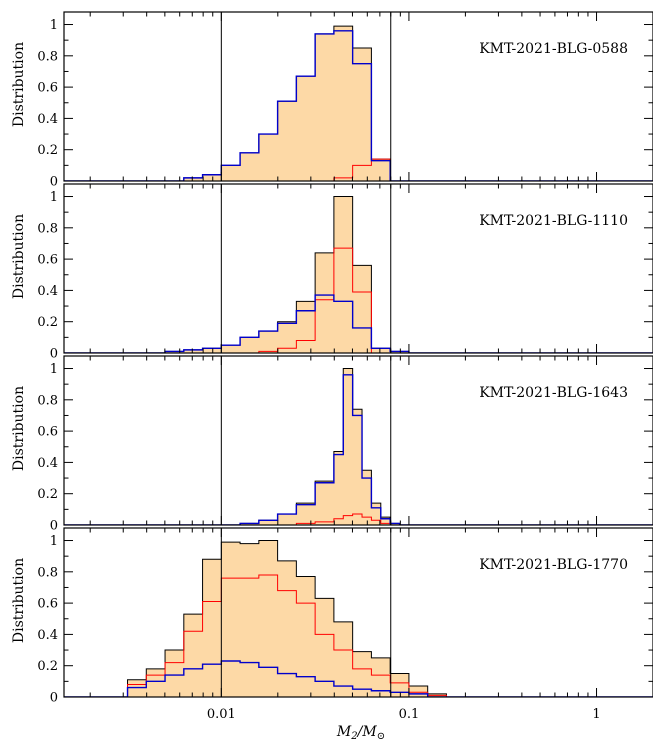 Image resolution: width=653 pixels, height=742 pixels. Describe the element at coordinates (409, 714) in the screenshot. I see `x-tick-label: 0.1` at that location.